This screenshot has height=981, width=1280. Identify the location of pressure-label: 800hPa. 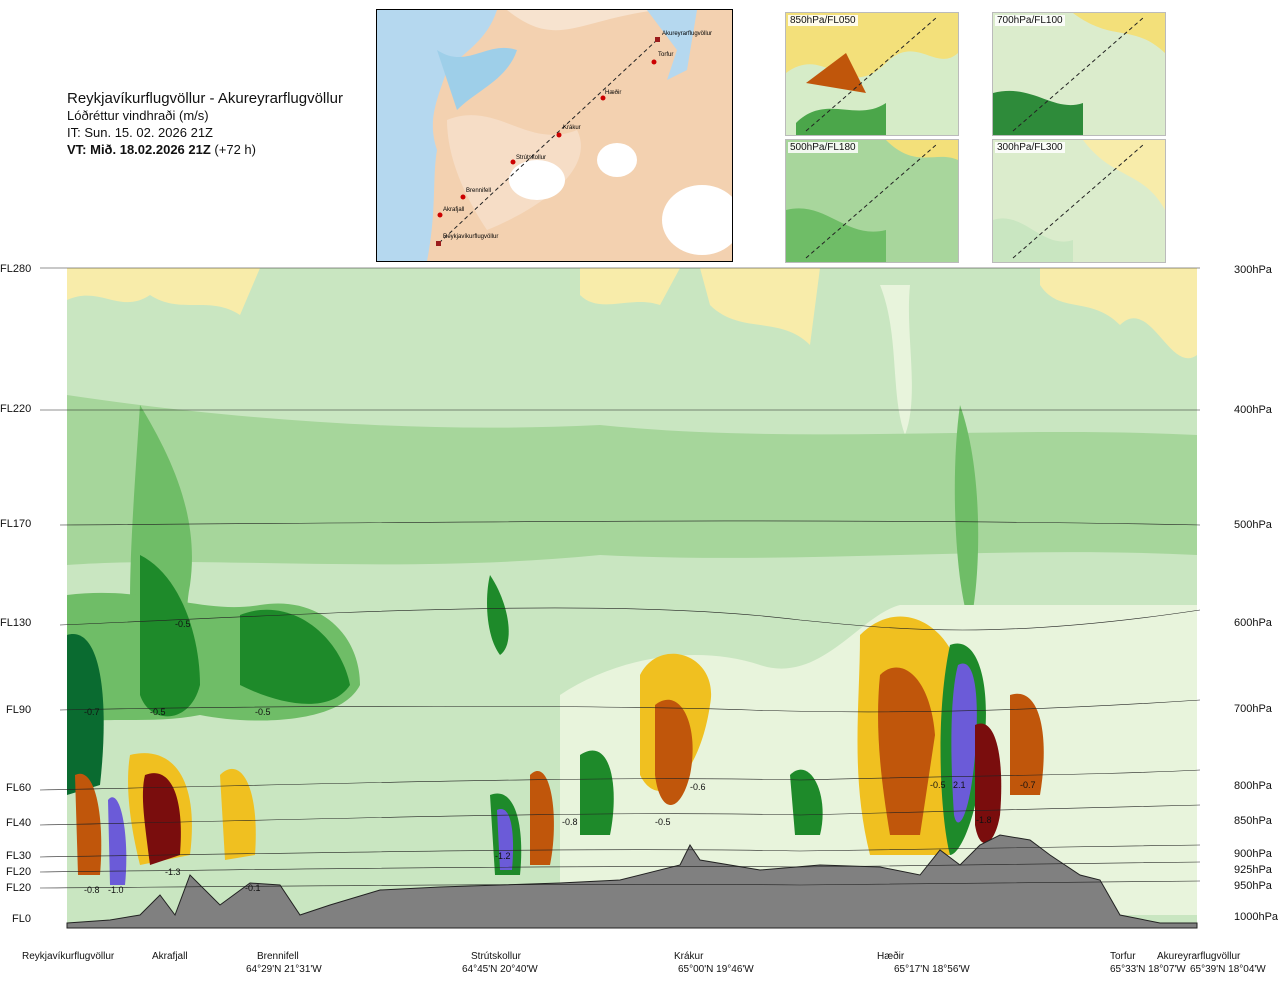
(1253, 786).